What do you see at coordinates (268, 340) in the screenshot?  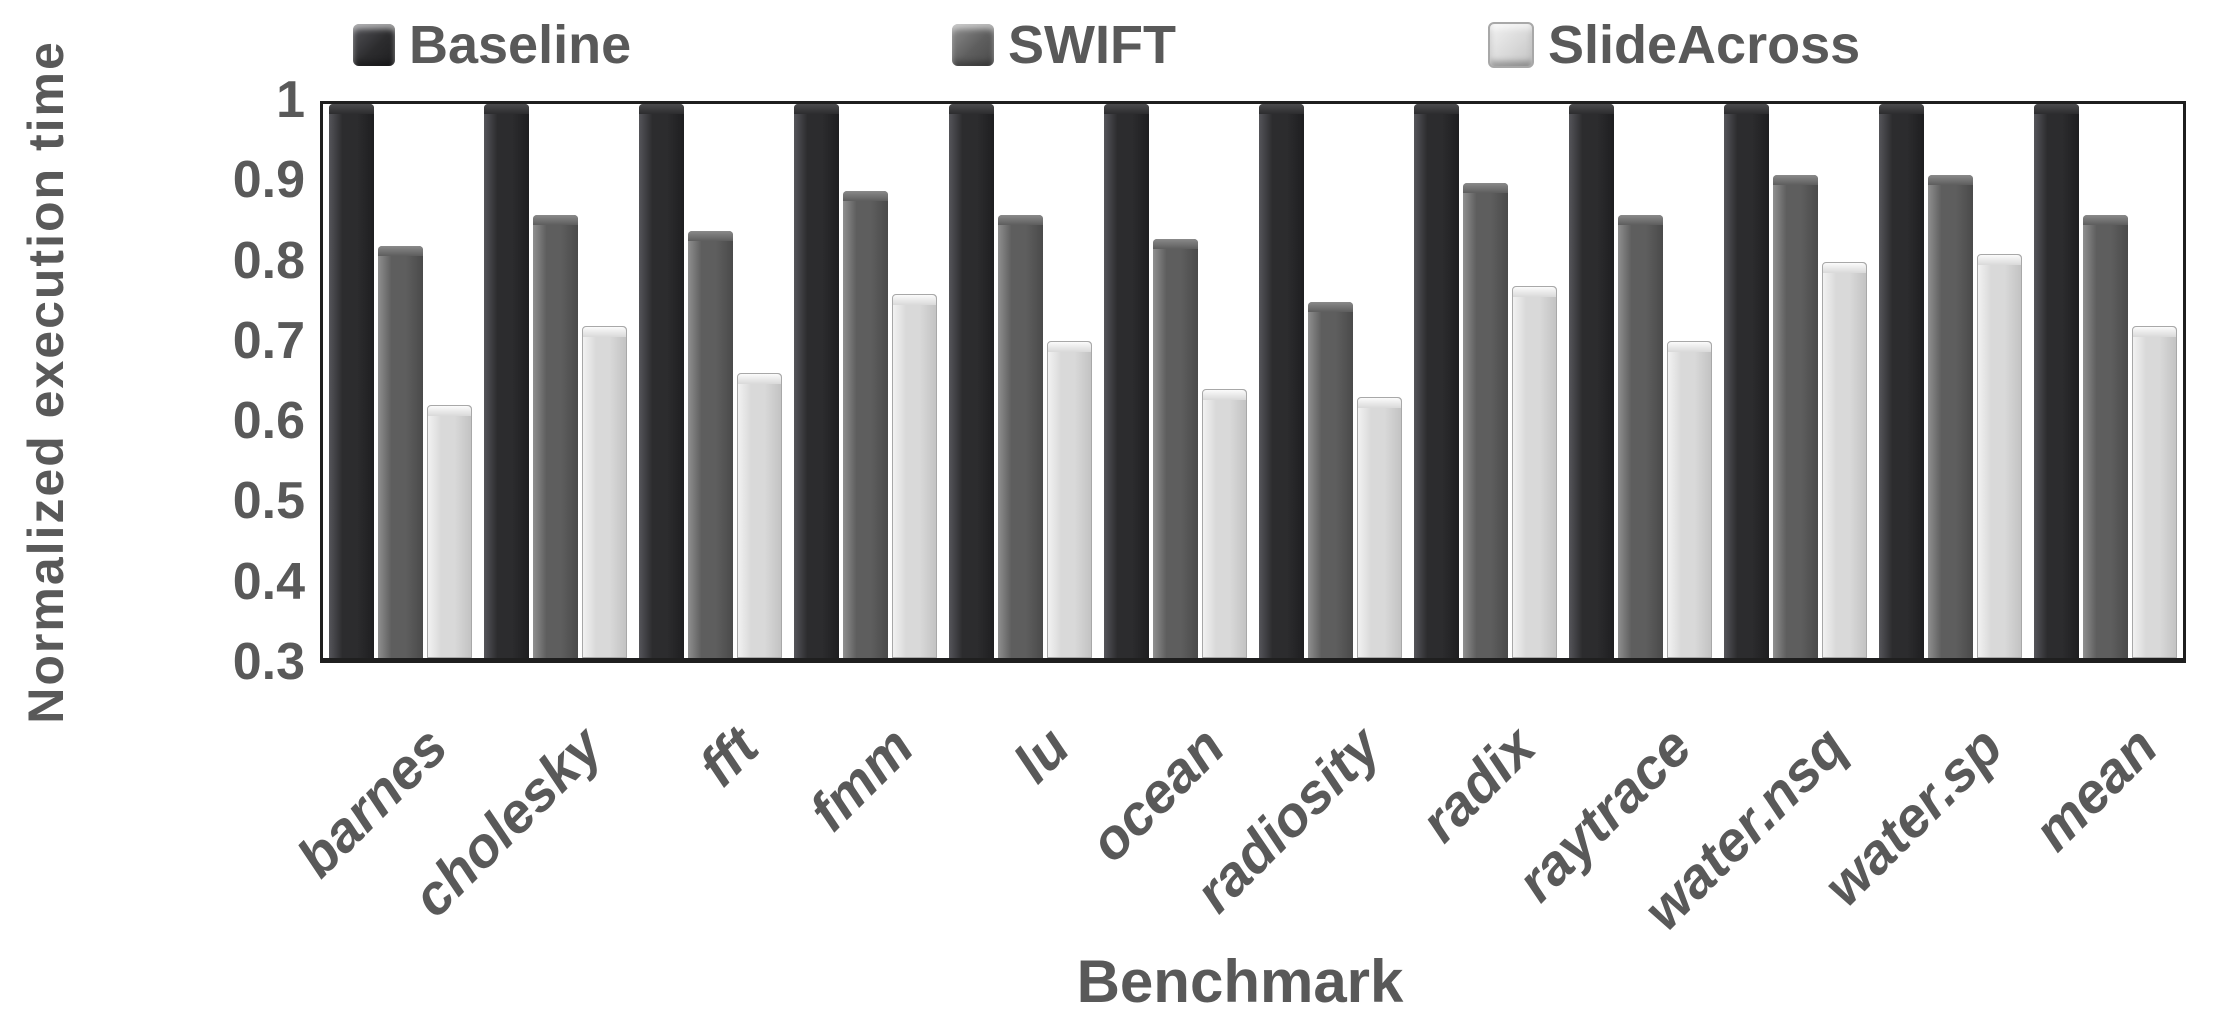 I see `y-tick-label: 0.7` at bounding box center [268, 340].